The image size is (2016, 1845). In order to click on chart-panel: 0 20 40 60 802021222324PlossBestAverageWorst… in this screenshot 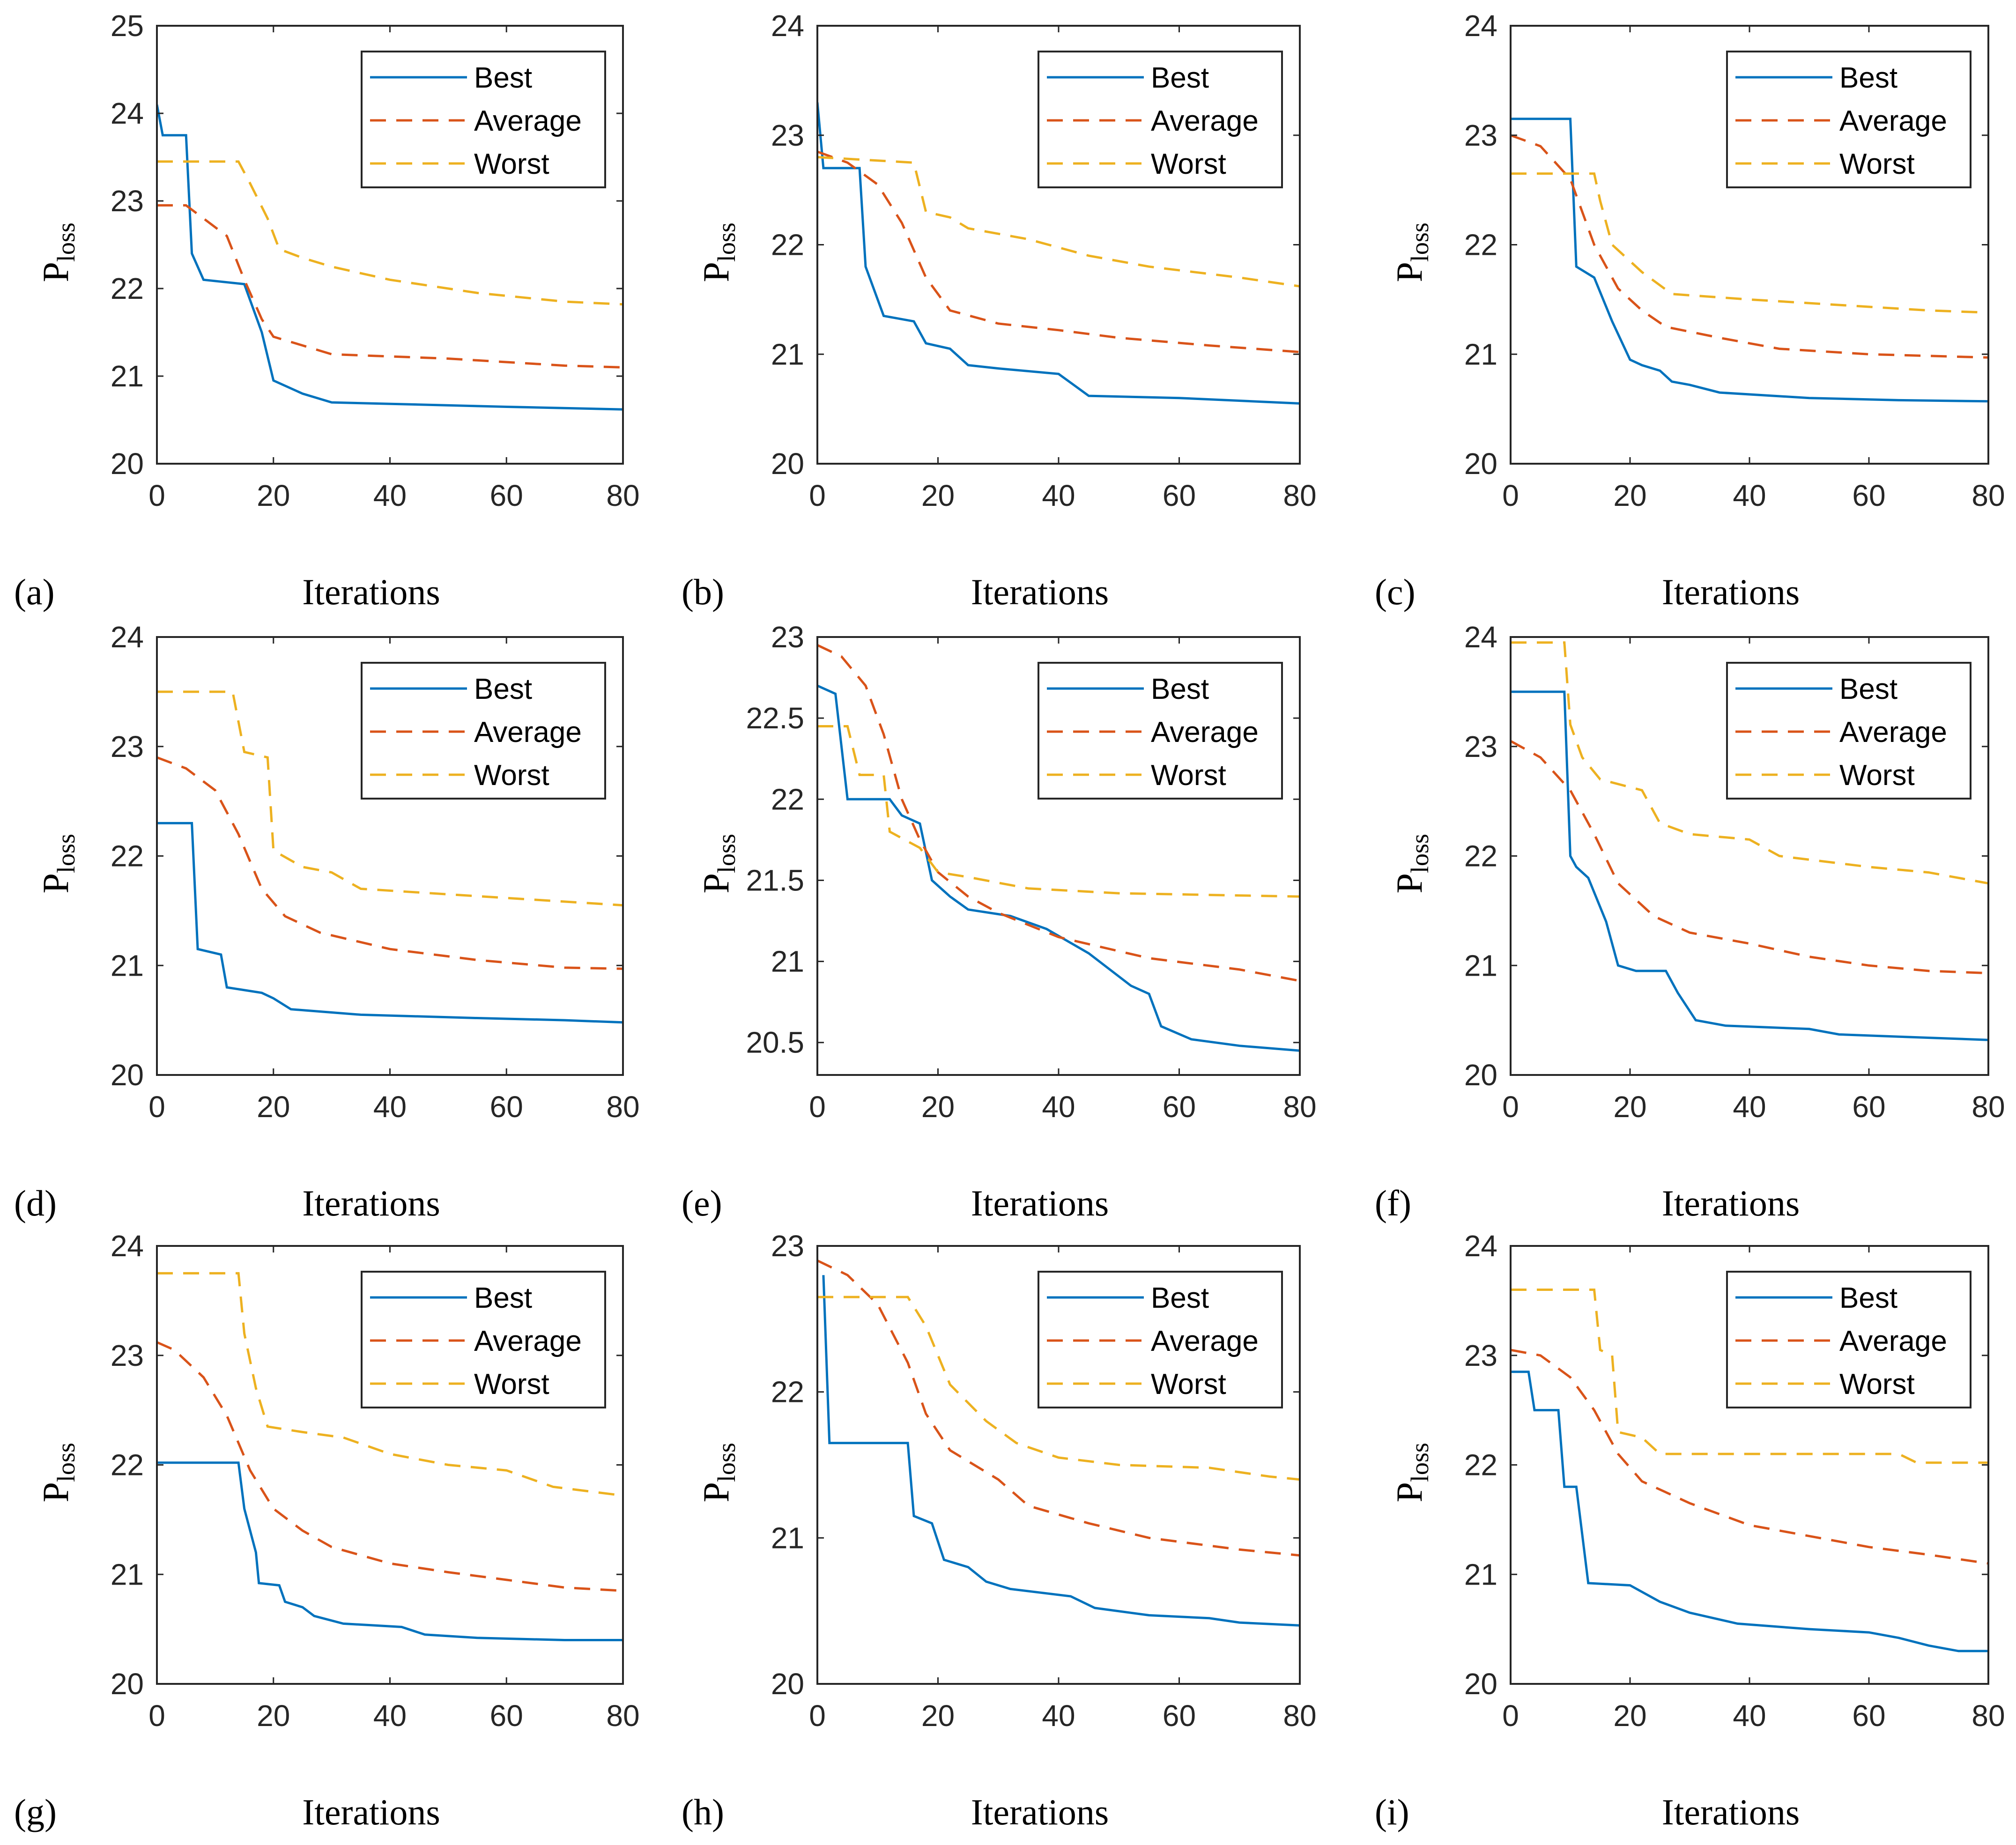, I will do `click(327, 921)`.